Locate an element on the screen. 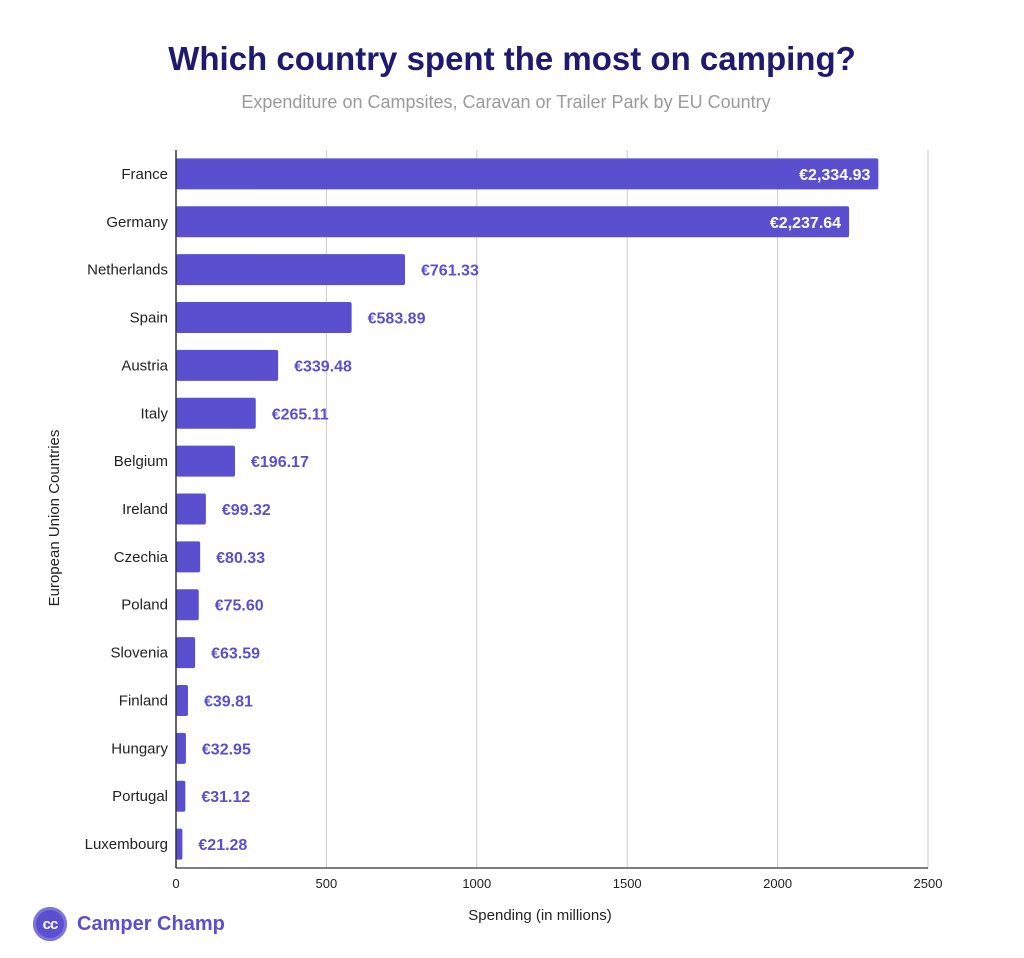 The width and height of the screenshot is (1024, 958). brand-name: Camper Champ is located at coordinates (151, 923).